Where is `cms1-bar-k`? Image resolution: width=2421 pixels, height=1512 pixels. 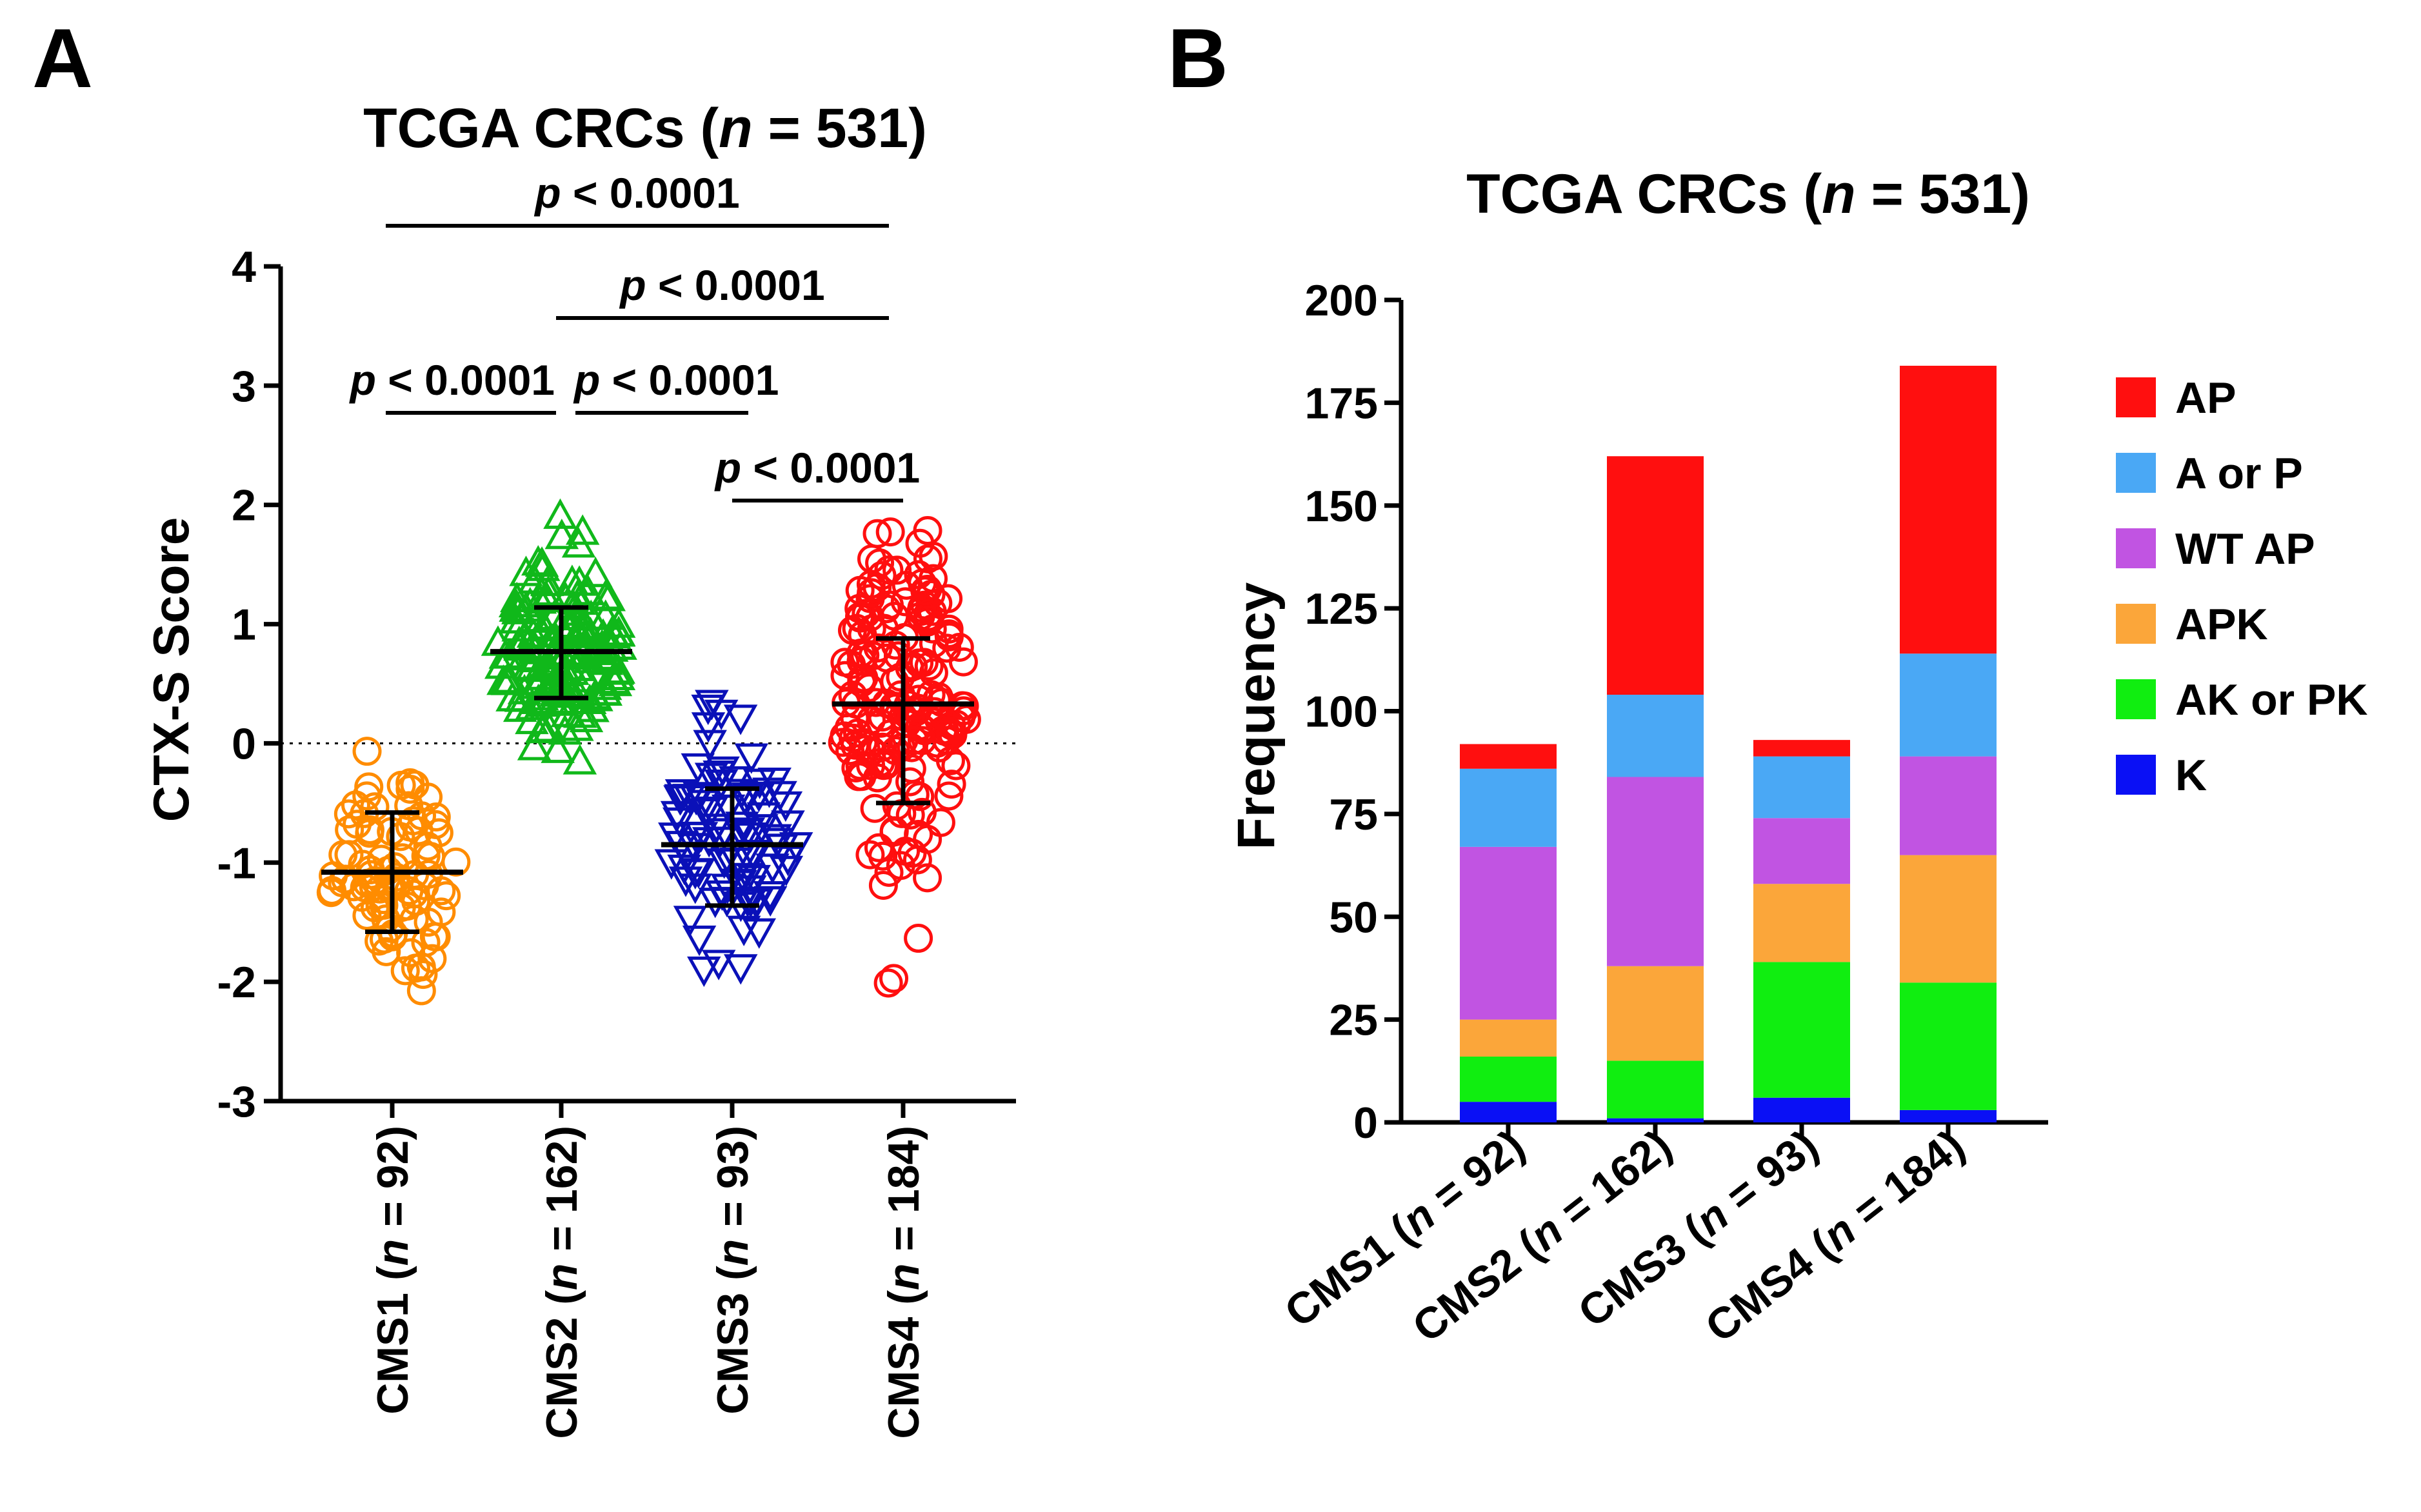 cms1-bar-k is located at coordinates (1508, 1112).